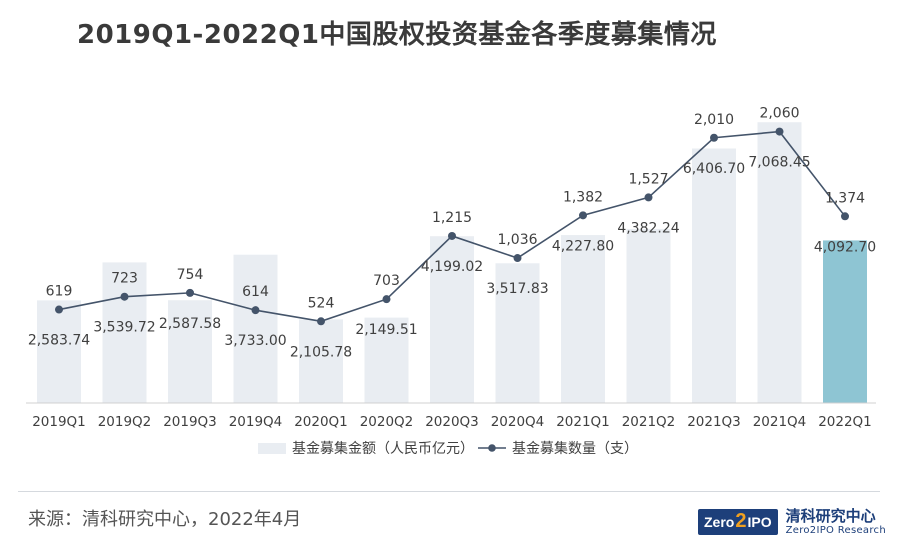  Describe the element at coordinates (517, 333) in the screenshot. I see `bar-2020Q4` at that location.